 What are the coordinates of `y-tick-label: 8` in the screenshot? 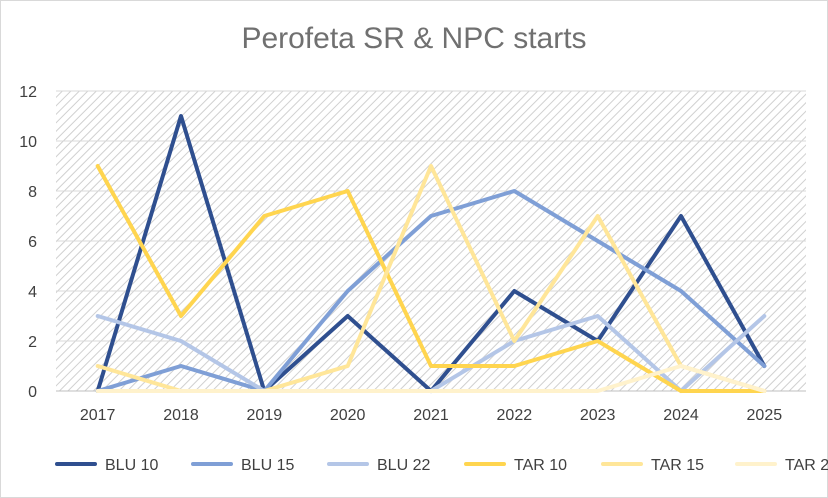 It's located at (32, 192).